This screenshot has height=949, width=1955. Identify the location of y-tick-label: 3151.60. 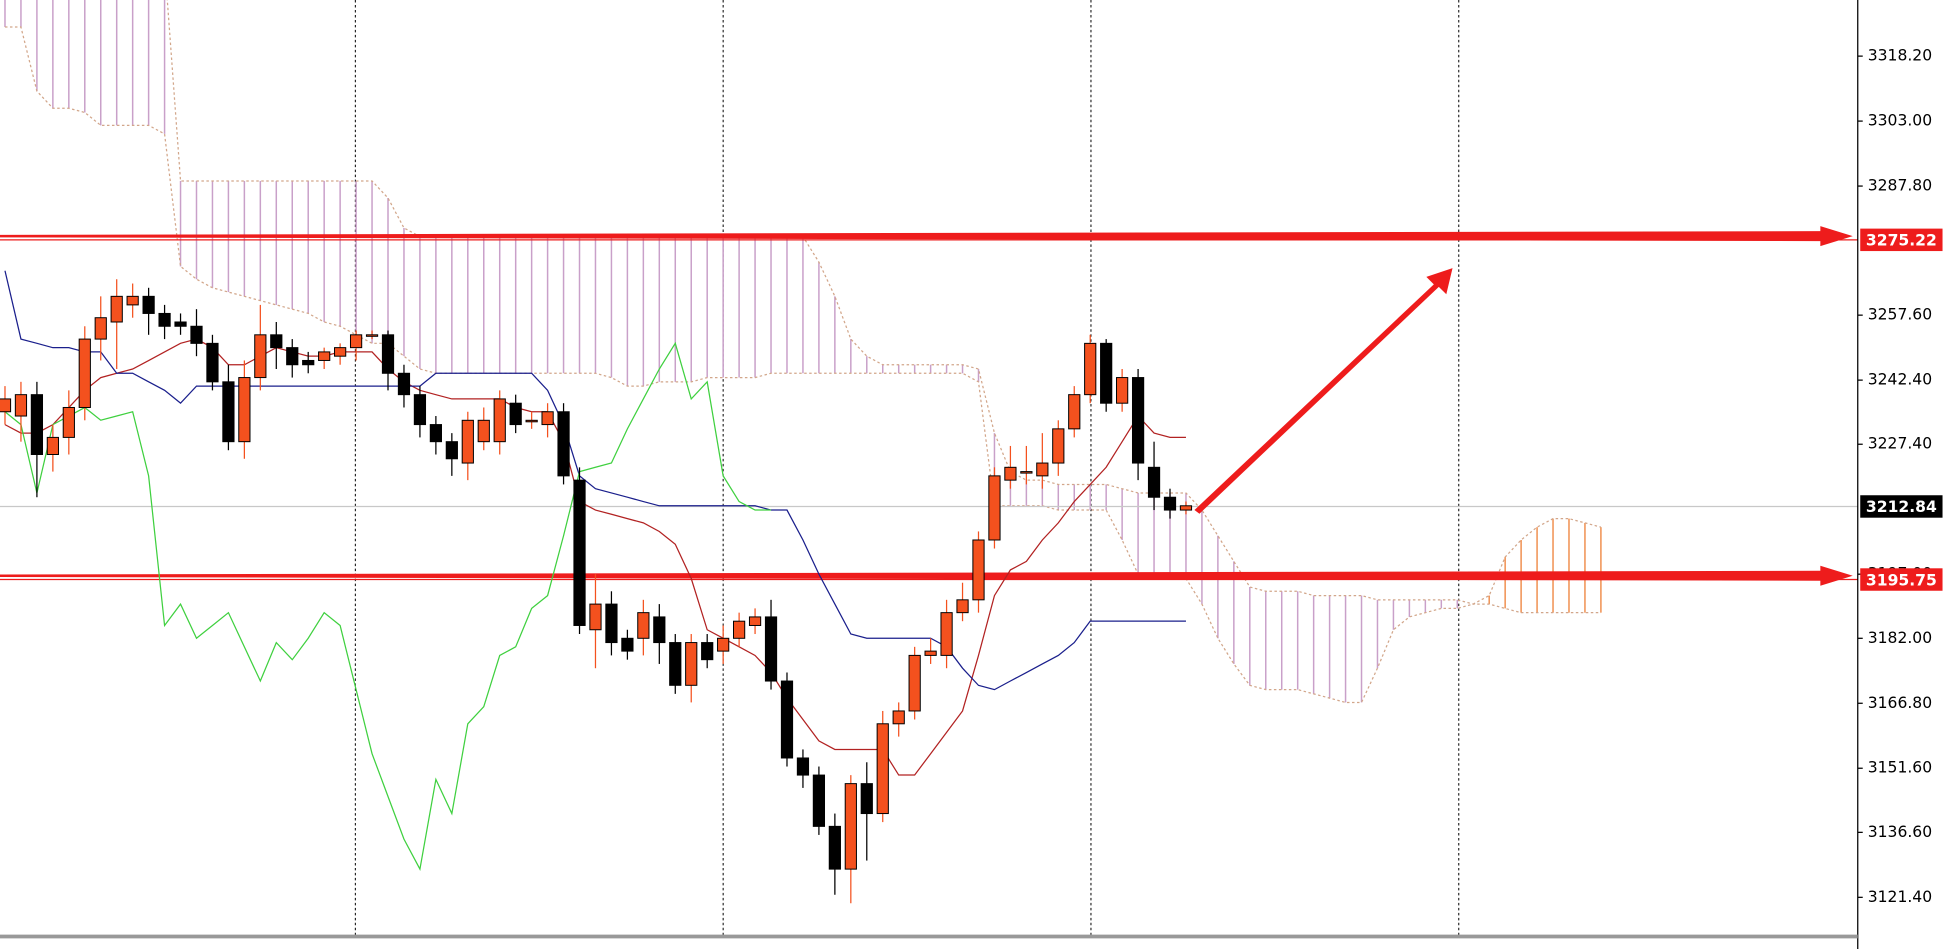
(1900, 768).